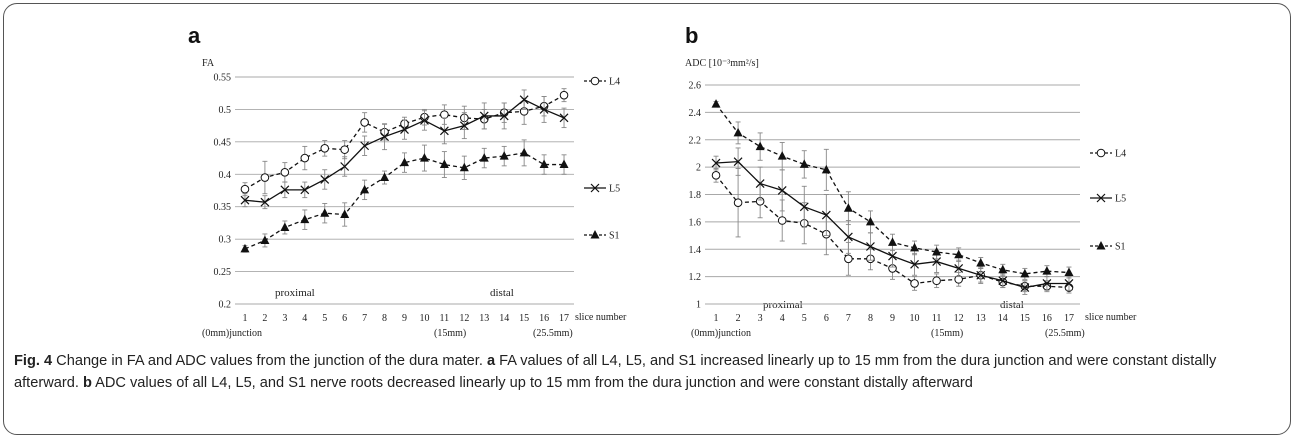 The image size is (1296, 440). Describe the element at coordinates (1101, 198) in the screenshot. I see `legend-marker-l5` at that location.